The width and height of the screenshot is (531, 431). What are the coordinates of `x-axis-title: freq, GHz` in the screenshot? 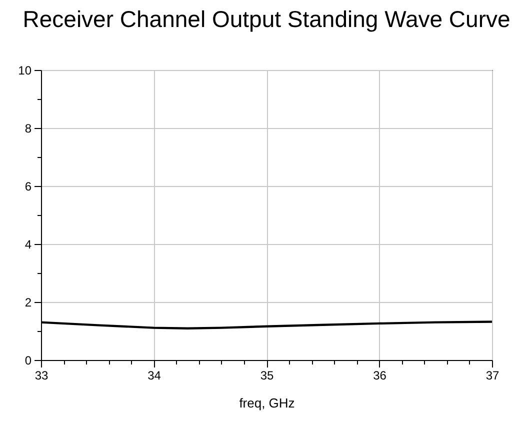 It's located at (267, 403).